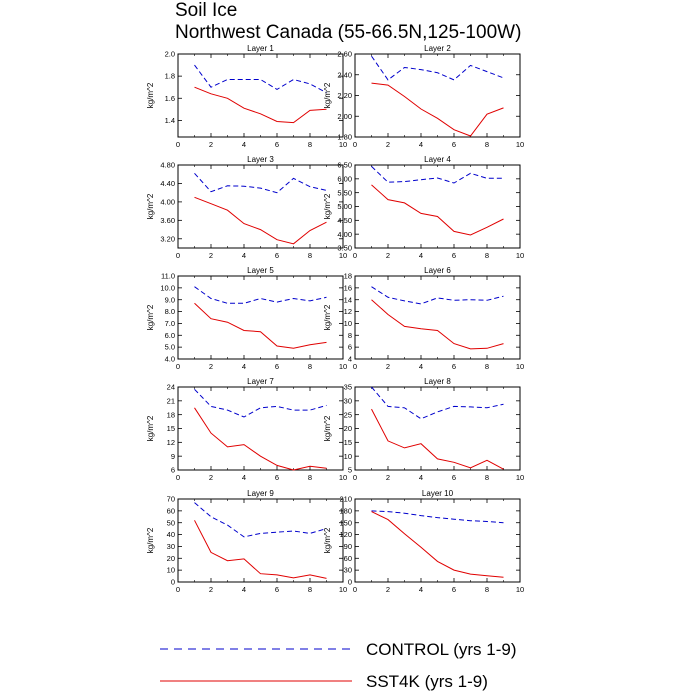 The image size is (700, 700). Describe the element at coordinates (348, 299) in the screenshot. I see `layer-6-ytick-label: 14` at that location.